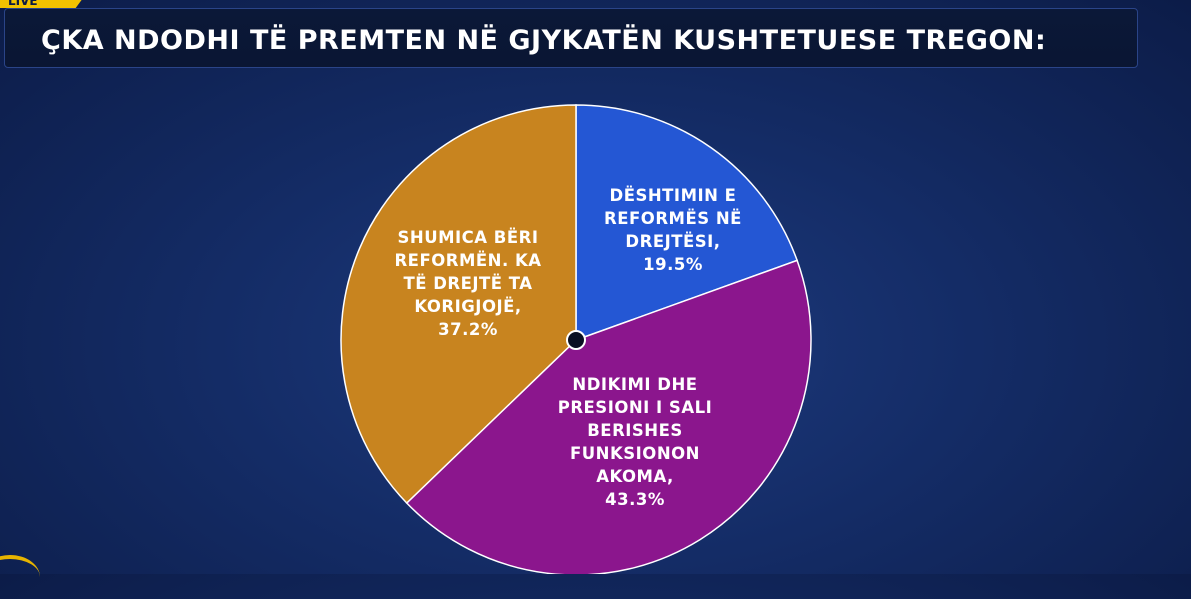 This screenshot has height=599, width=1191. I want to click on label-line: 43.3%, so click(635, 499).